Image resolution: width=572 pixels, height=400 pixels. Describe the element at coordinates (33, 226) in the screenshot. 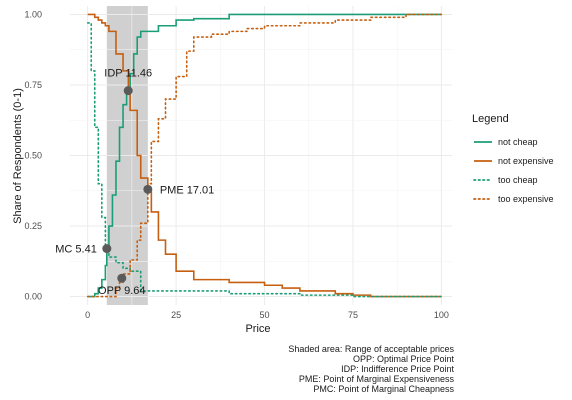

I see `y-tick-label: 0.25` at that location.